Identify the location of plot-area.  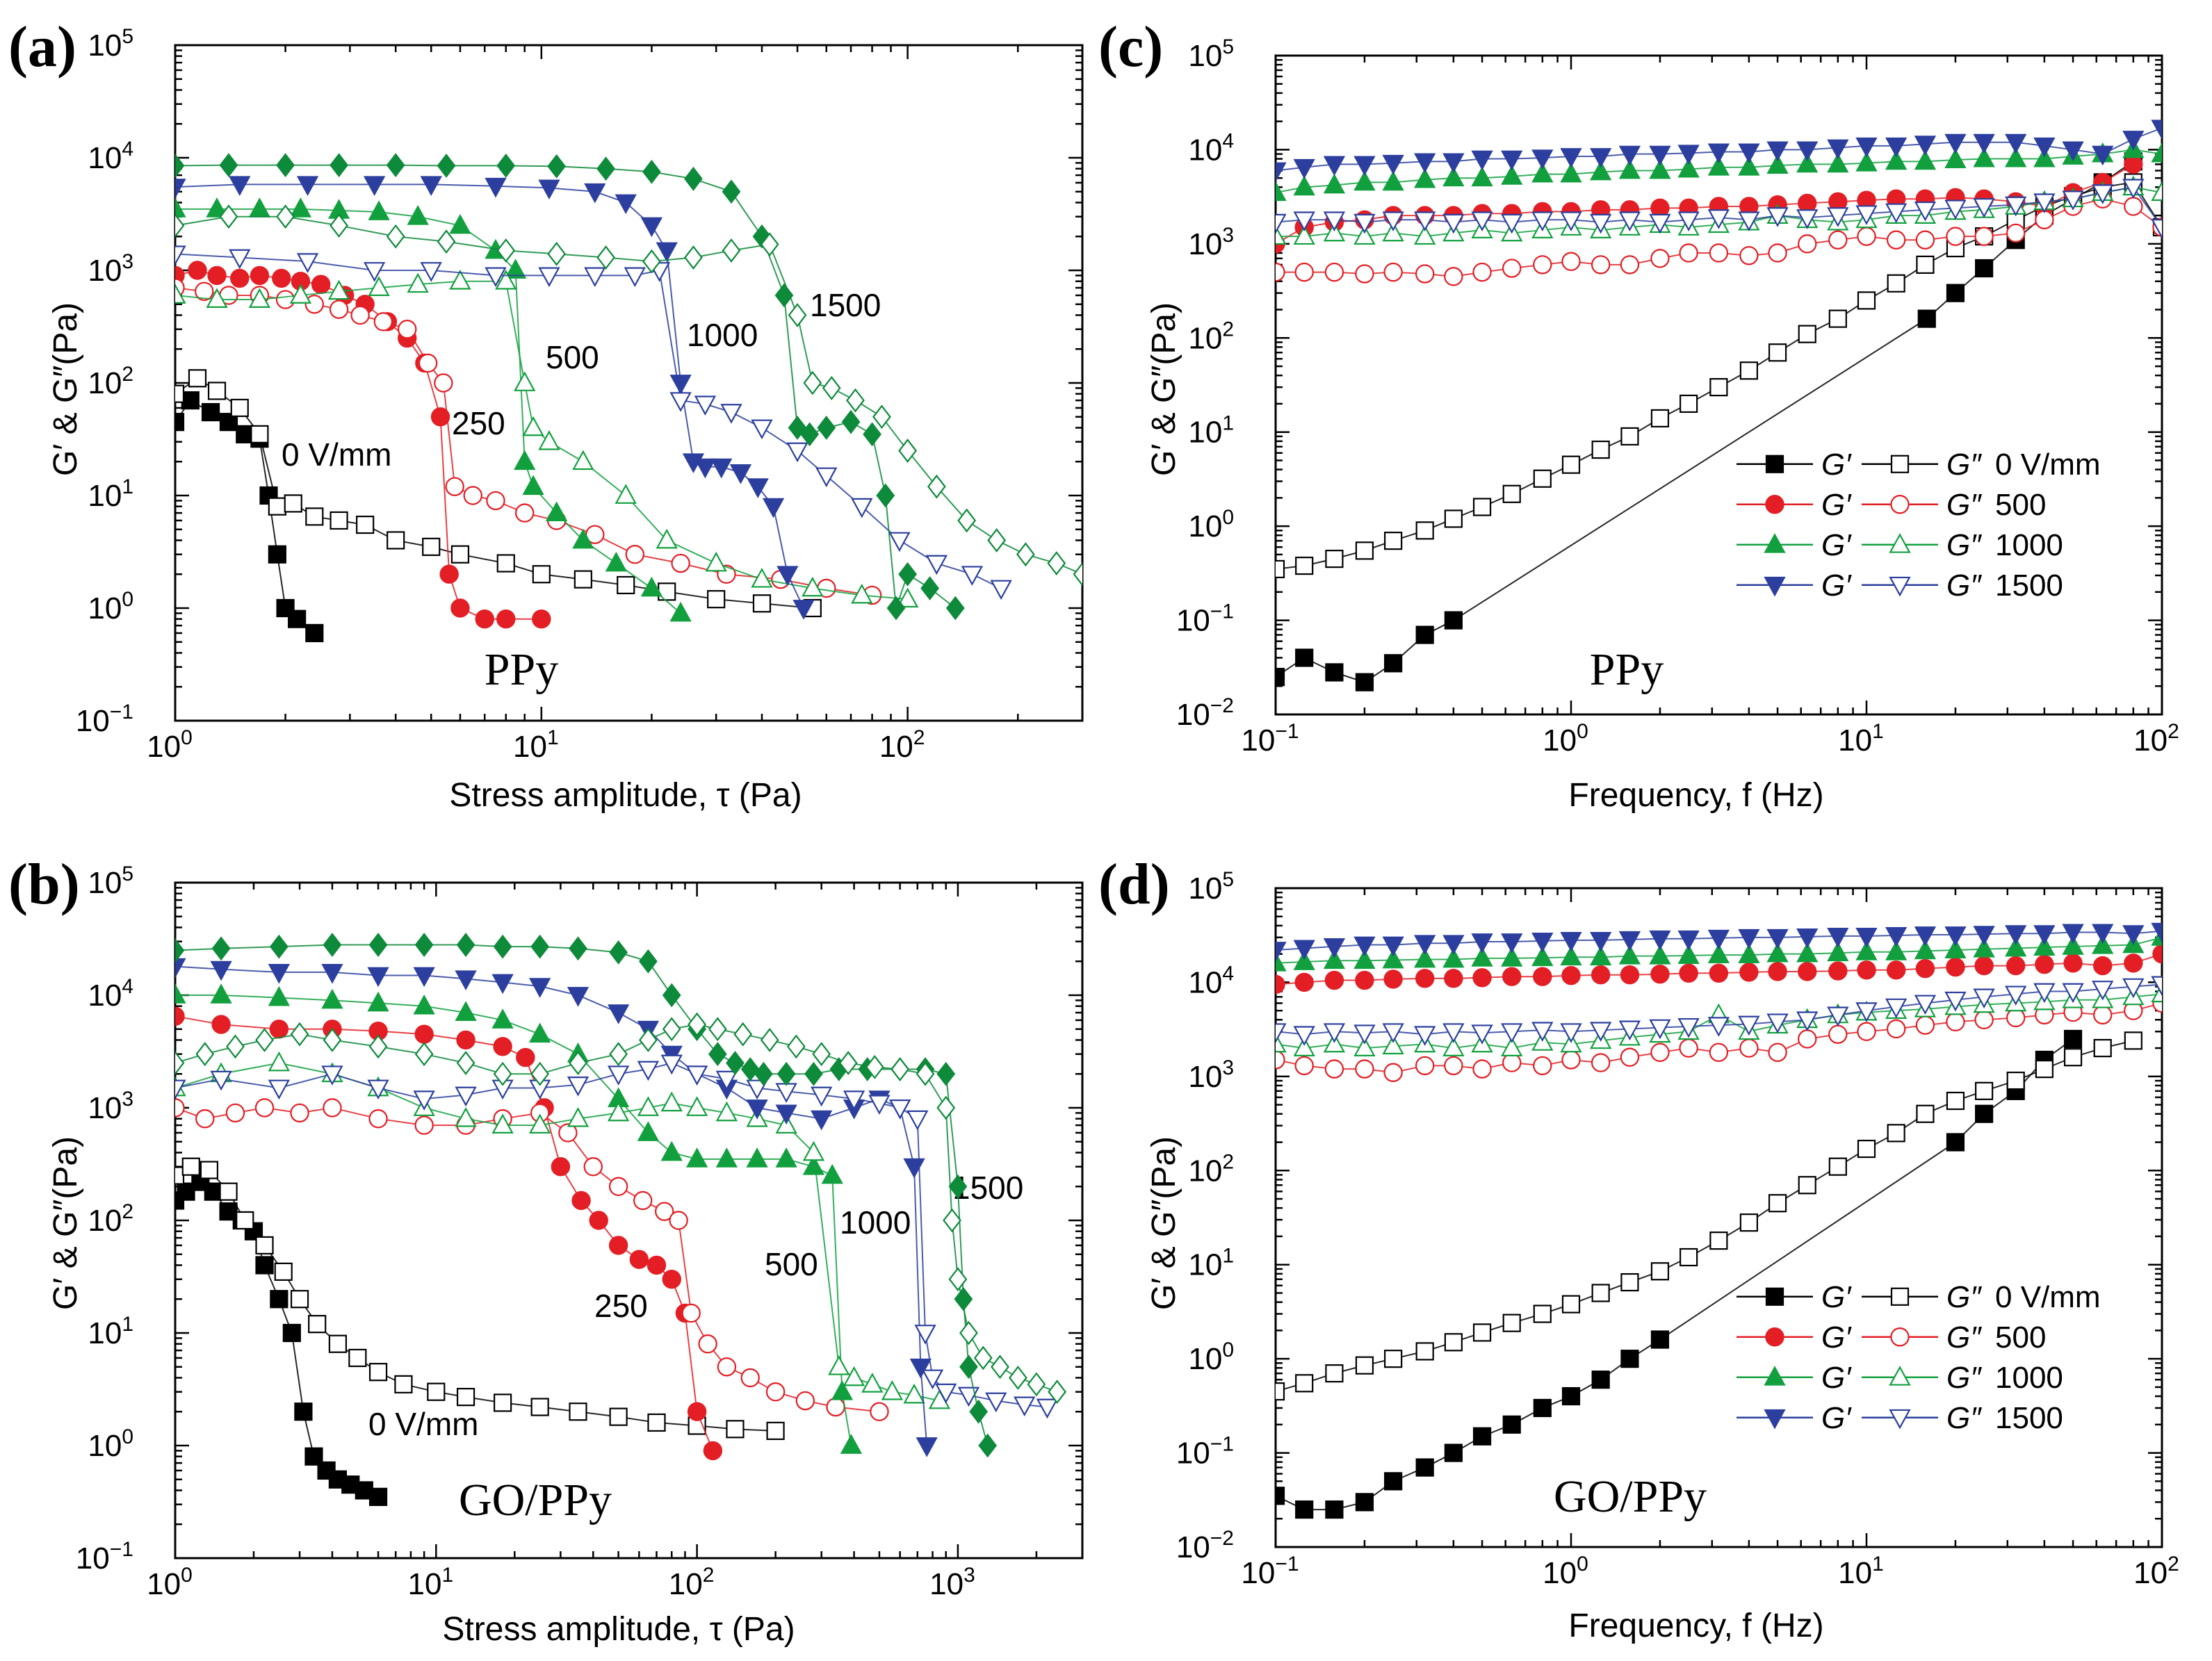
(1719, 406).